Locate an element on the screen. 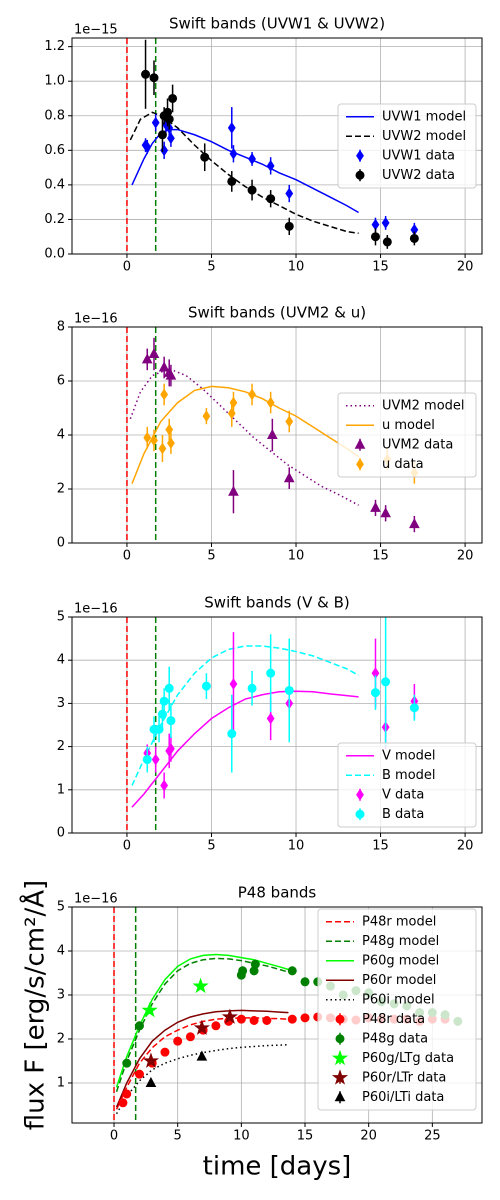 The height and width of the screenshot is (1200, 500). legend-label: P60r/LTr data is located at coordinates (404, 1077).